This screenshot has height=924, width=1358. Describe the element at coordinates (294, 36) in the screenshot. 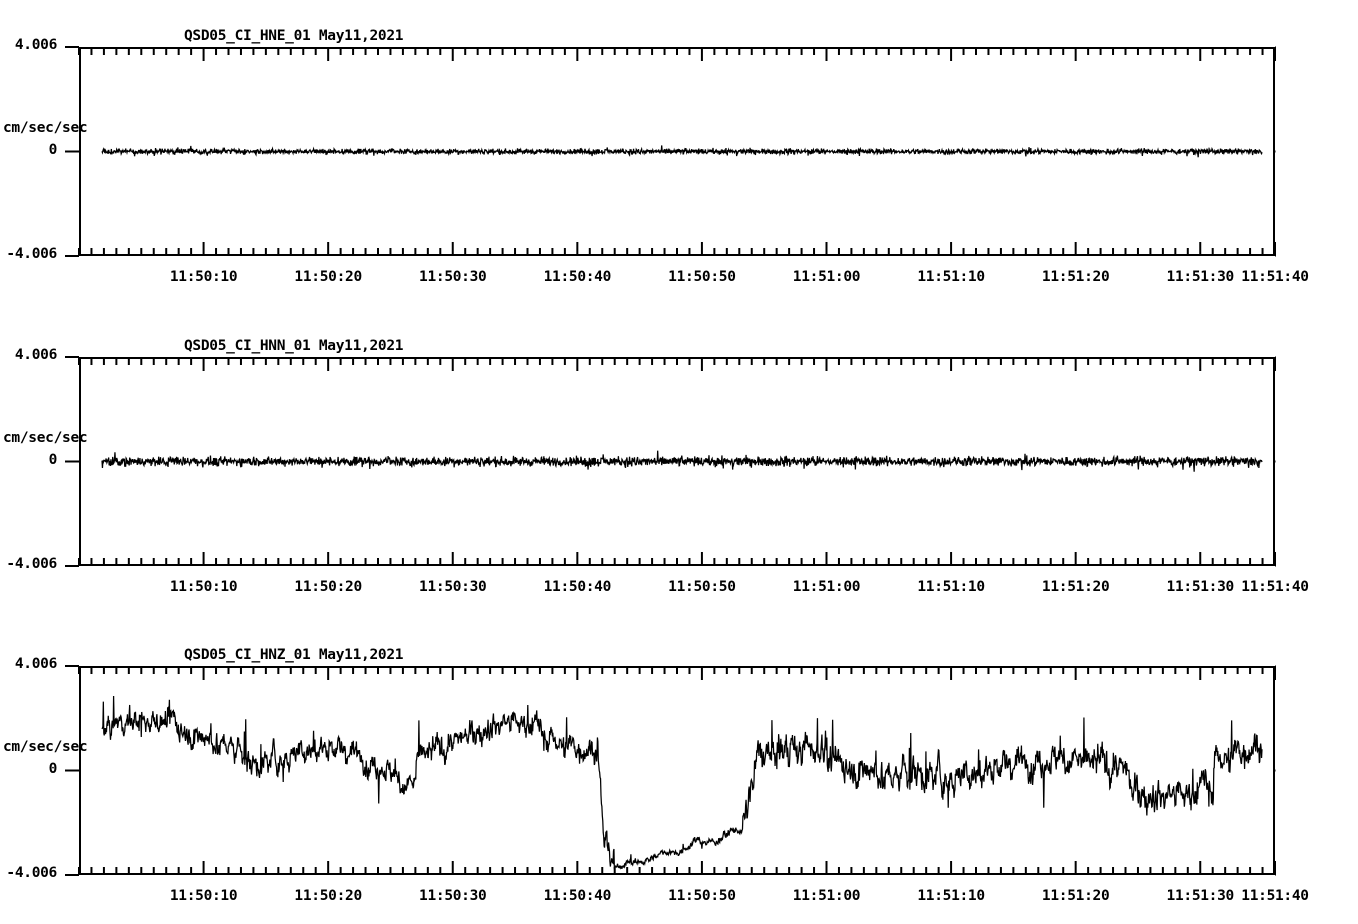

I see `panel-title: QSD05_CI_HNE_01 May11,2021` at that location.